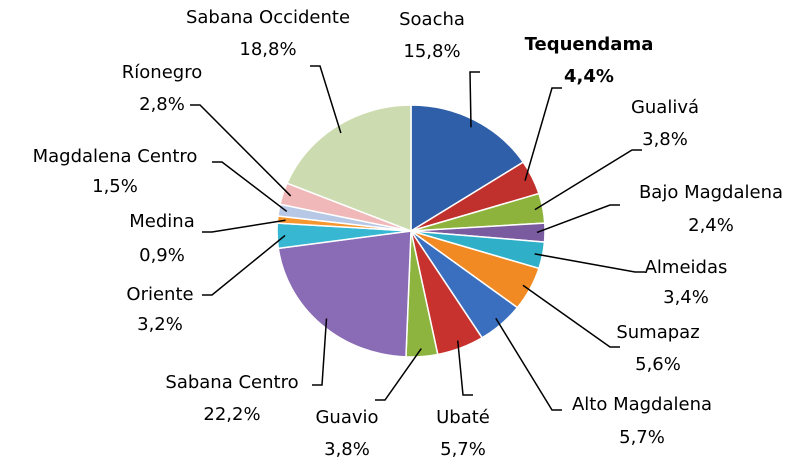  What do you see at coordinates (642, 404) in the screenshot?
I see `slice-label: Alto Magdalena` at bounding box center [642, 404].